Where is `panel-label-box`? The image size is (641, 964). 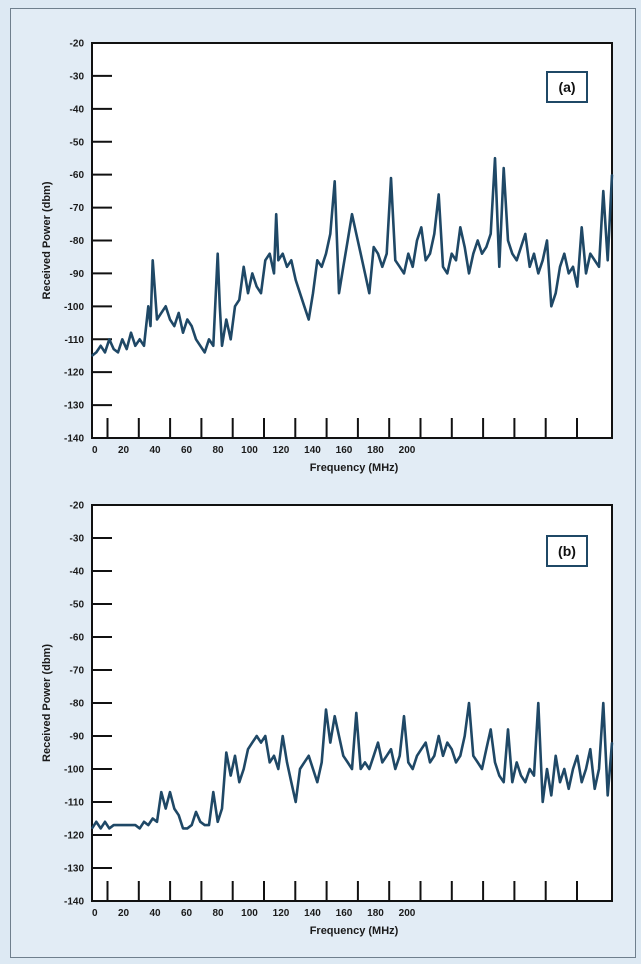 panel-label-box is located at coordinates (567, 87).